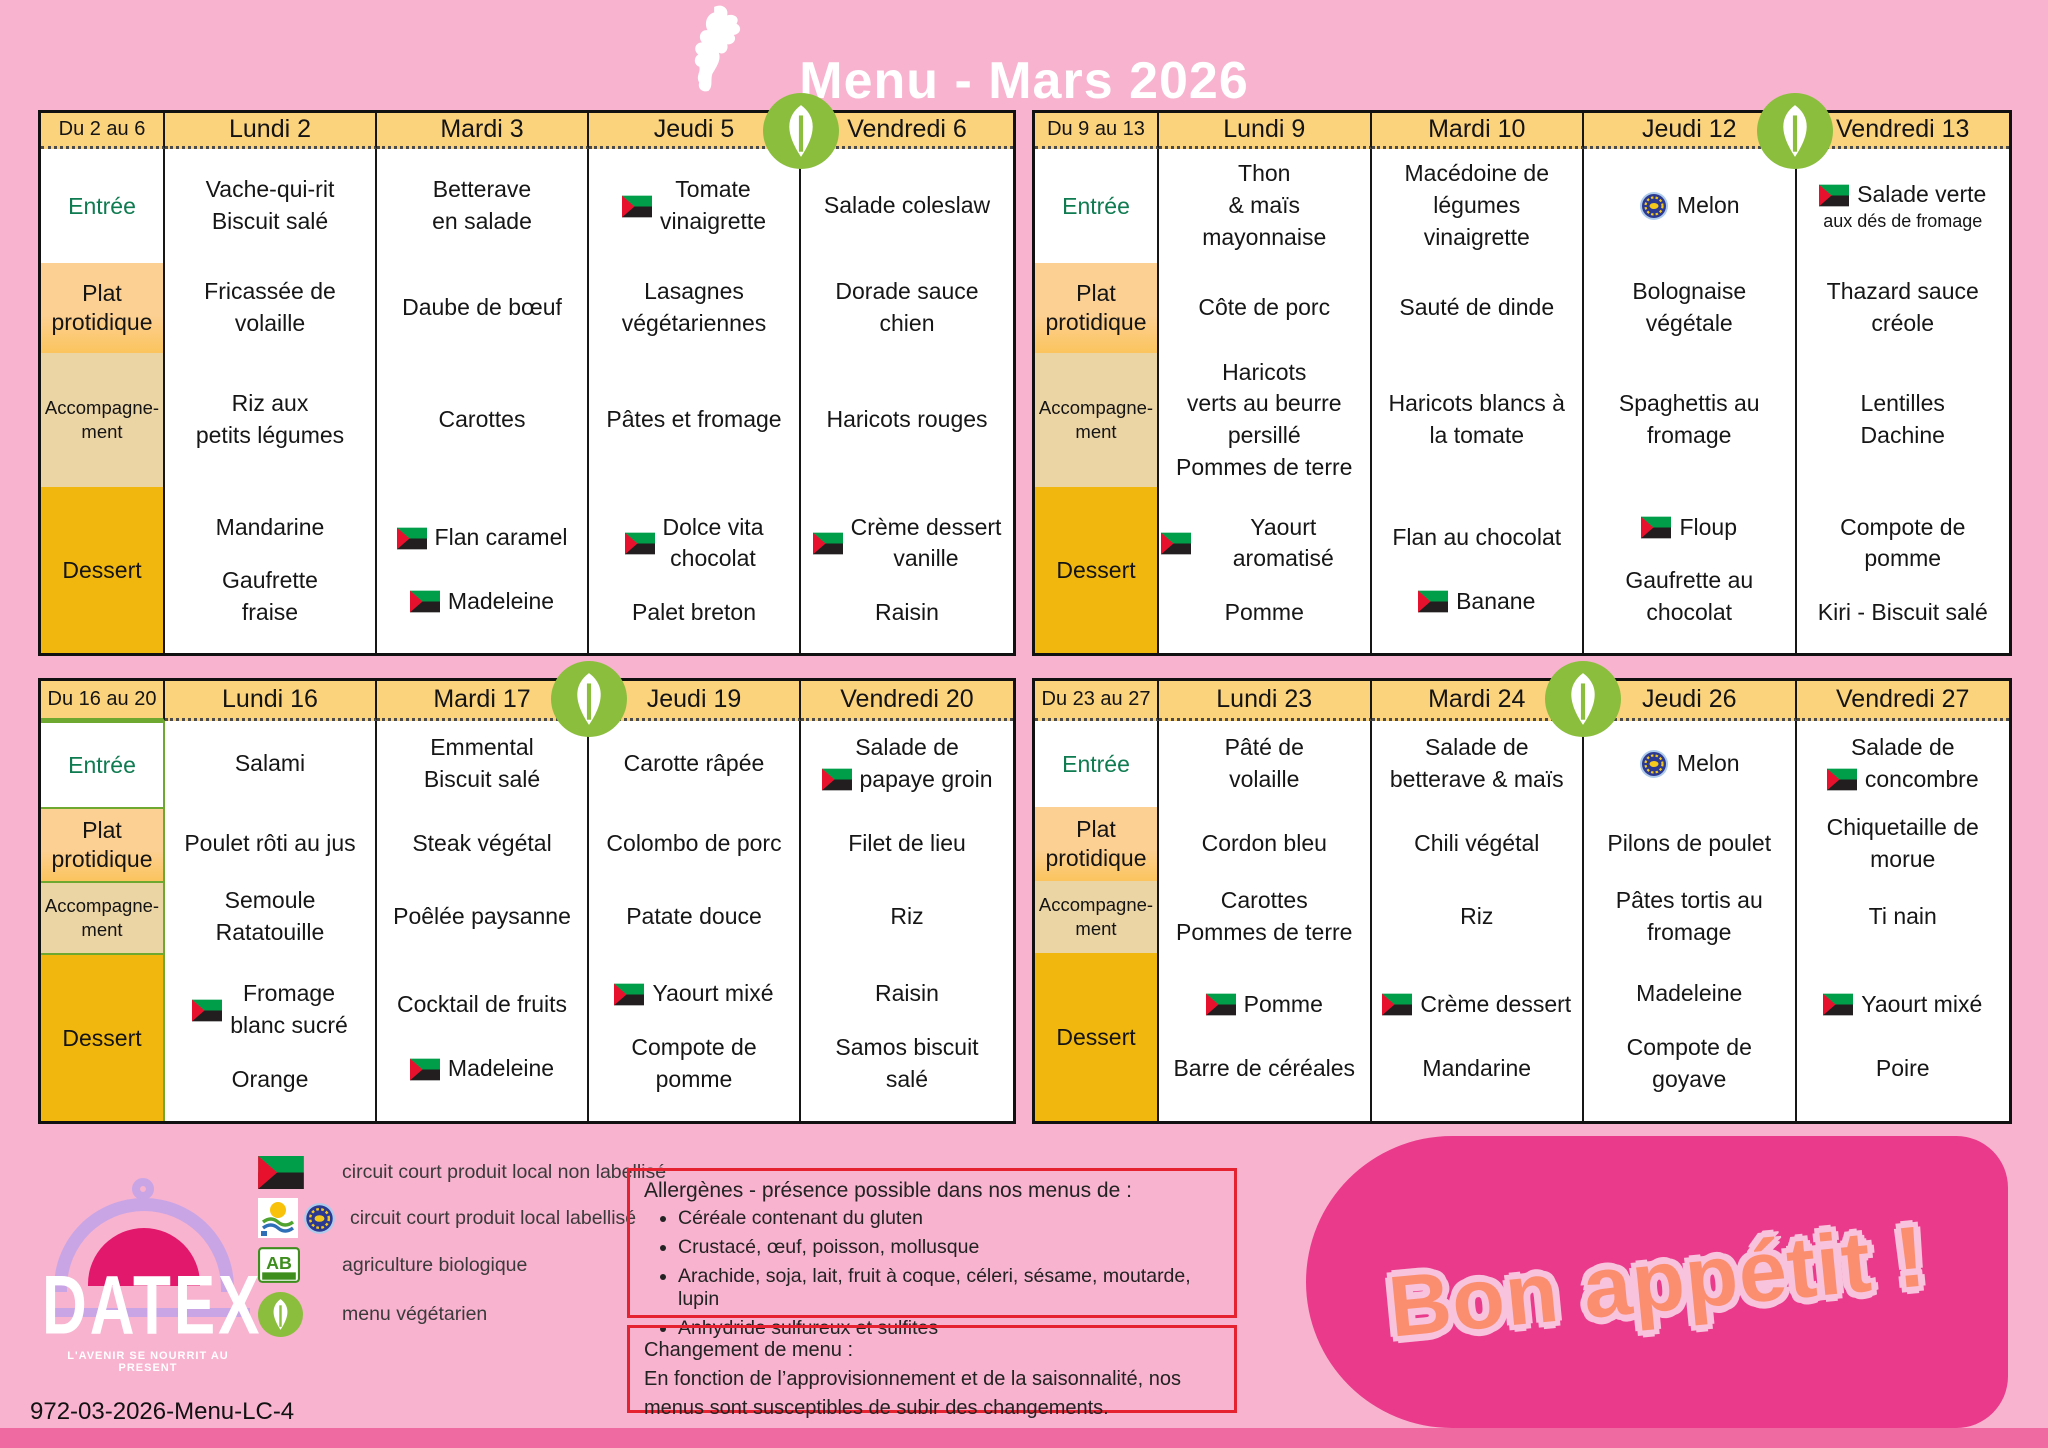  I want to click on legend-item-vegetarien: menu végétarien, so click(498, 1314).